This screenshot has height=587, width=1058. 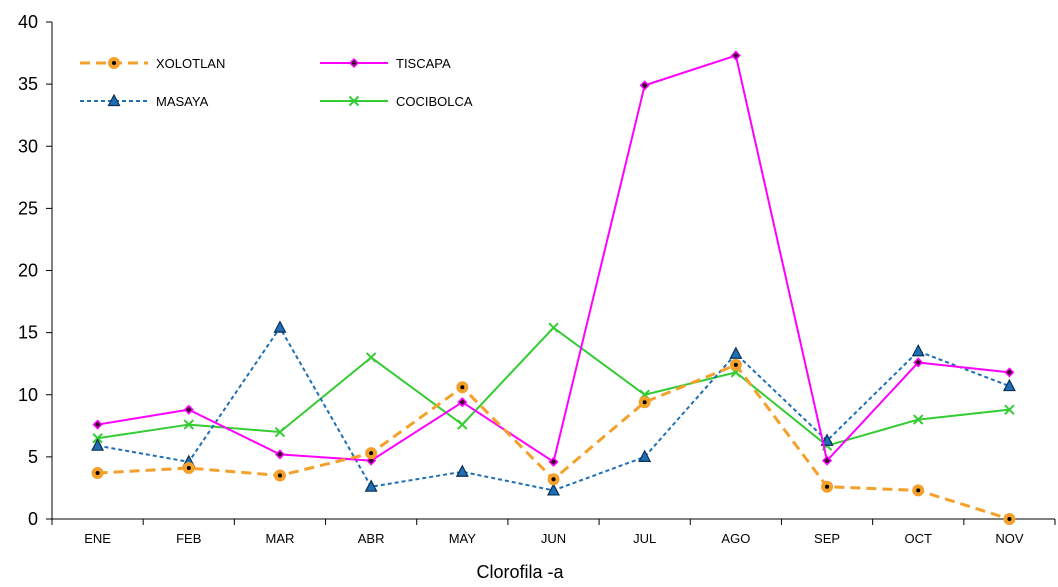 I want to click on x-tick-label: FEB, so click(x=188, y=538).